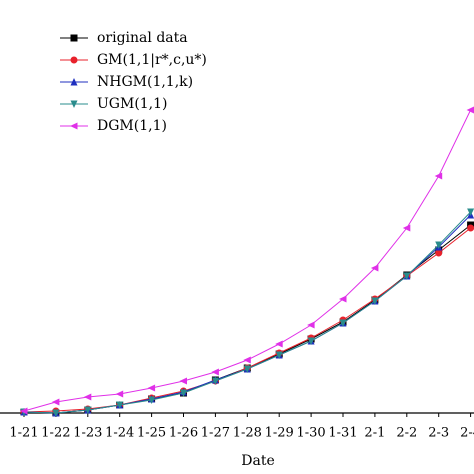 The image size is (474, 474). Describe the element at coordinates (142, 38) in the screenshot. I see `legend-label: original data` at that location.